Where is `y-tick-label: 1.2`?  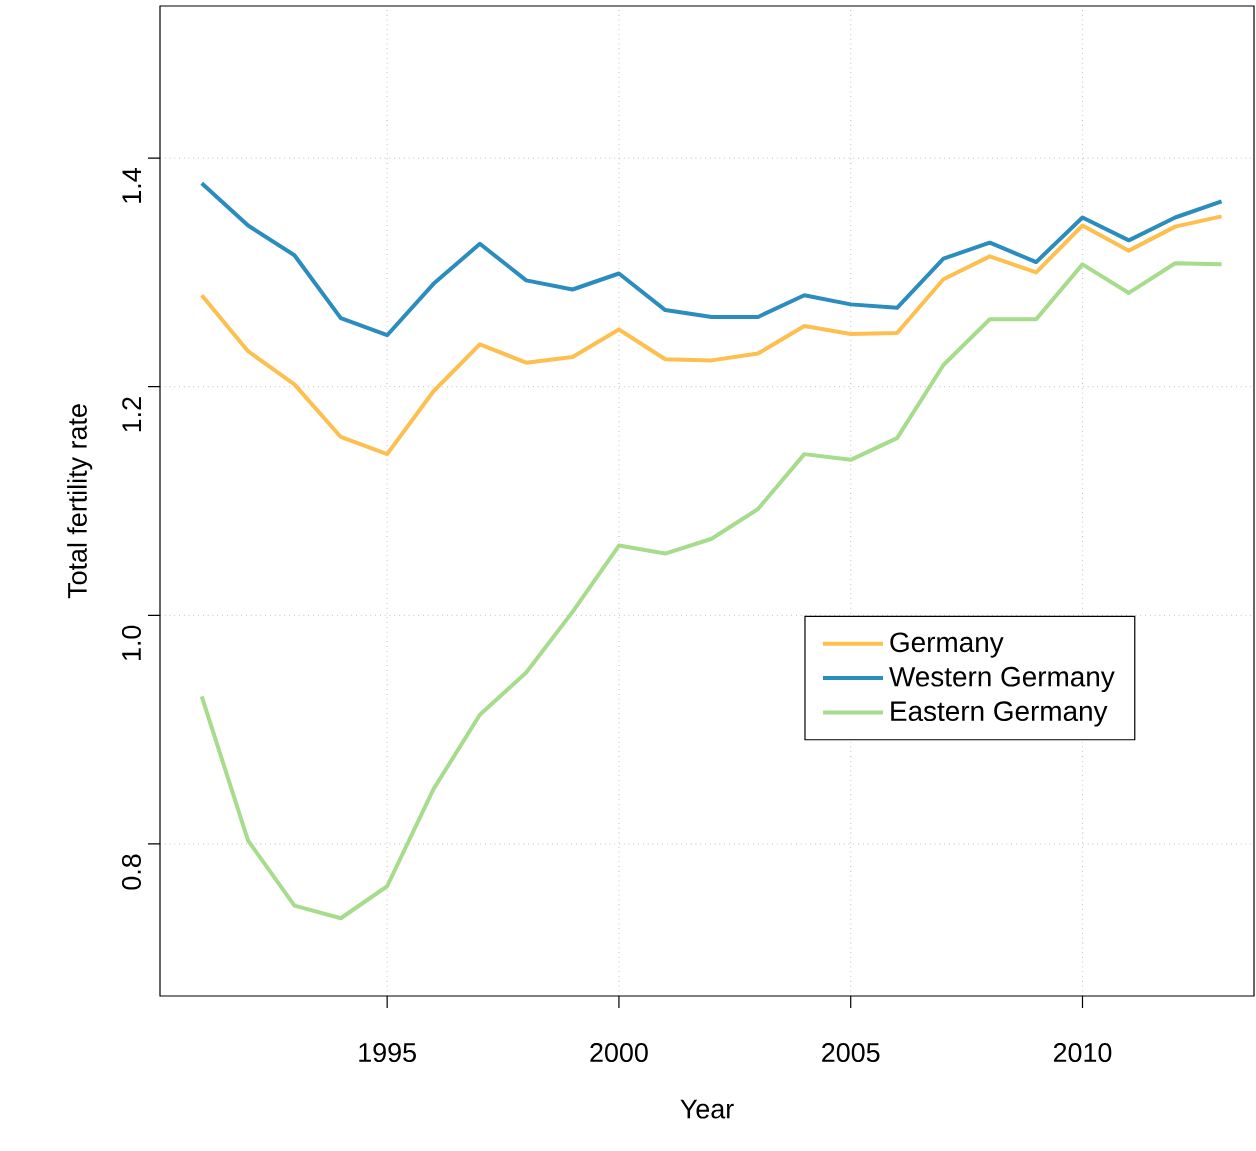 y-tick-label: 1.2 is located at coordinates (131, 414).